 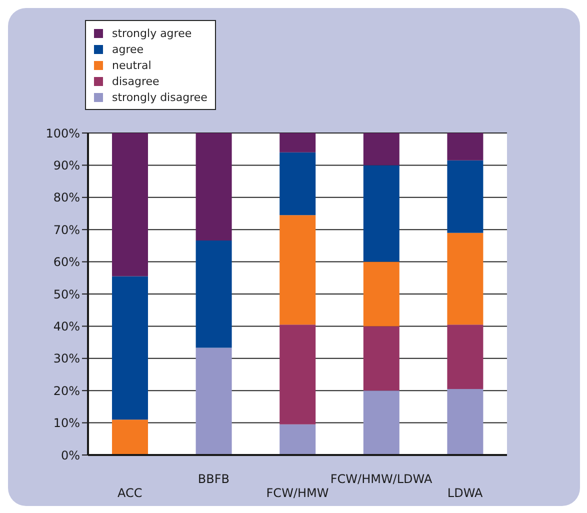 What do you see at coordinates (70, 455) in the screenshot?
I see `y-tick-label: 0%` at bounding box center [70, 455].